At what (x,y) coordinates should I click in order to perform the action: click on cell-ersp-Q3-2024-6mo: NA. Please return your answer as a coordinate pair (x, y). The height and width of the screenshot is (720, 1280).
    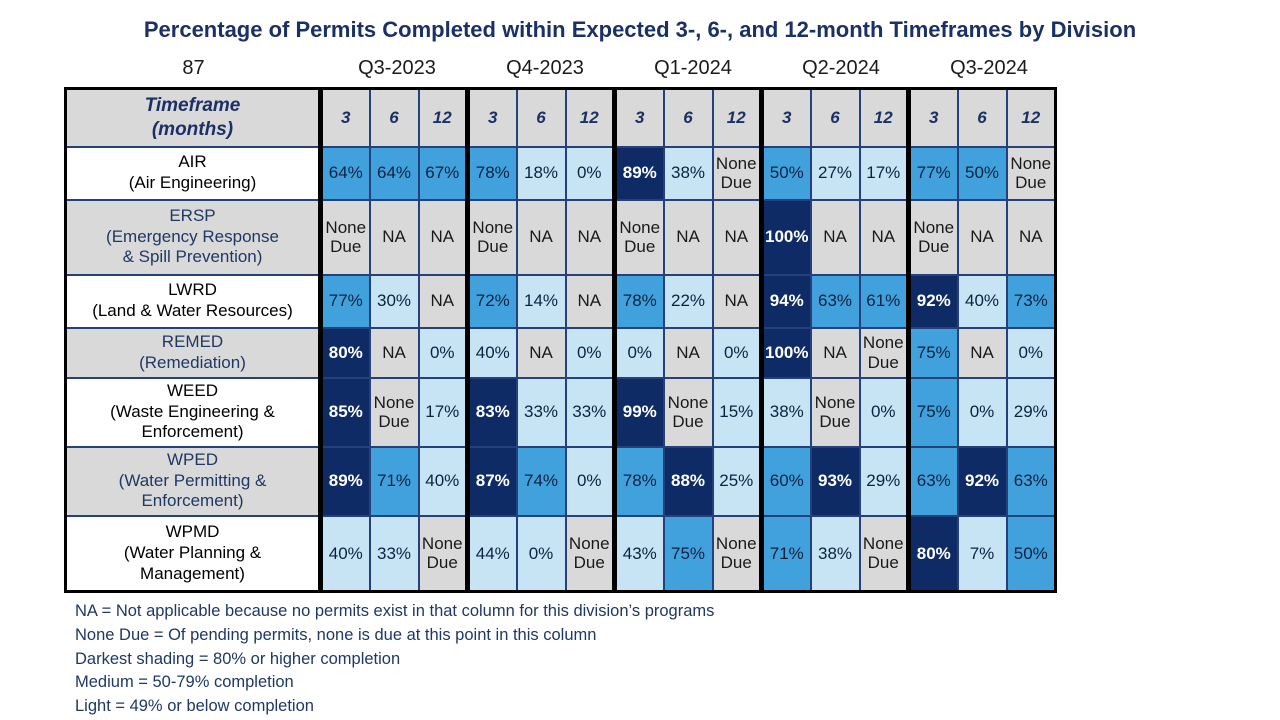
    Looking at the image, I should click on (982, 237).